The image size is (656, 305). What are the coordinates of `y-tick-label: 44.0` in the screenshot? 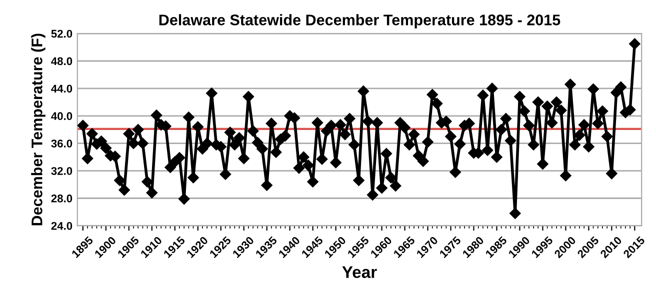 It's located at (61, 88).